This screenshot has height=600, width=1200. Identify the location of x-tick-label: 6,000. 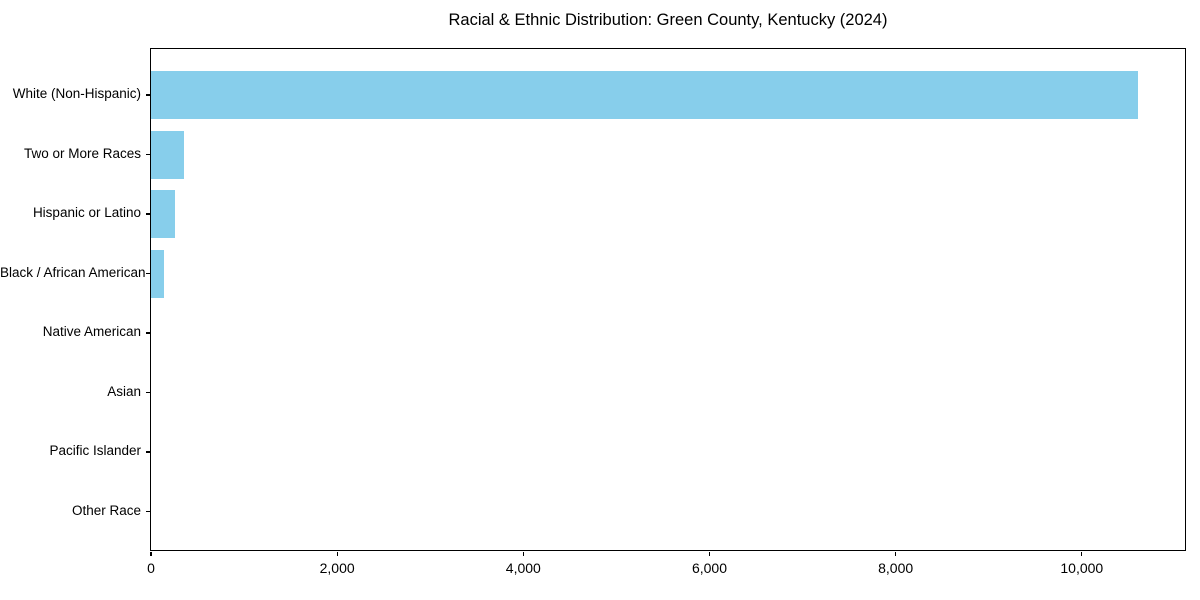
(709, 568).